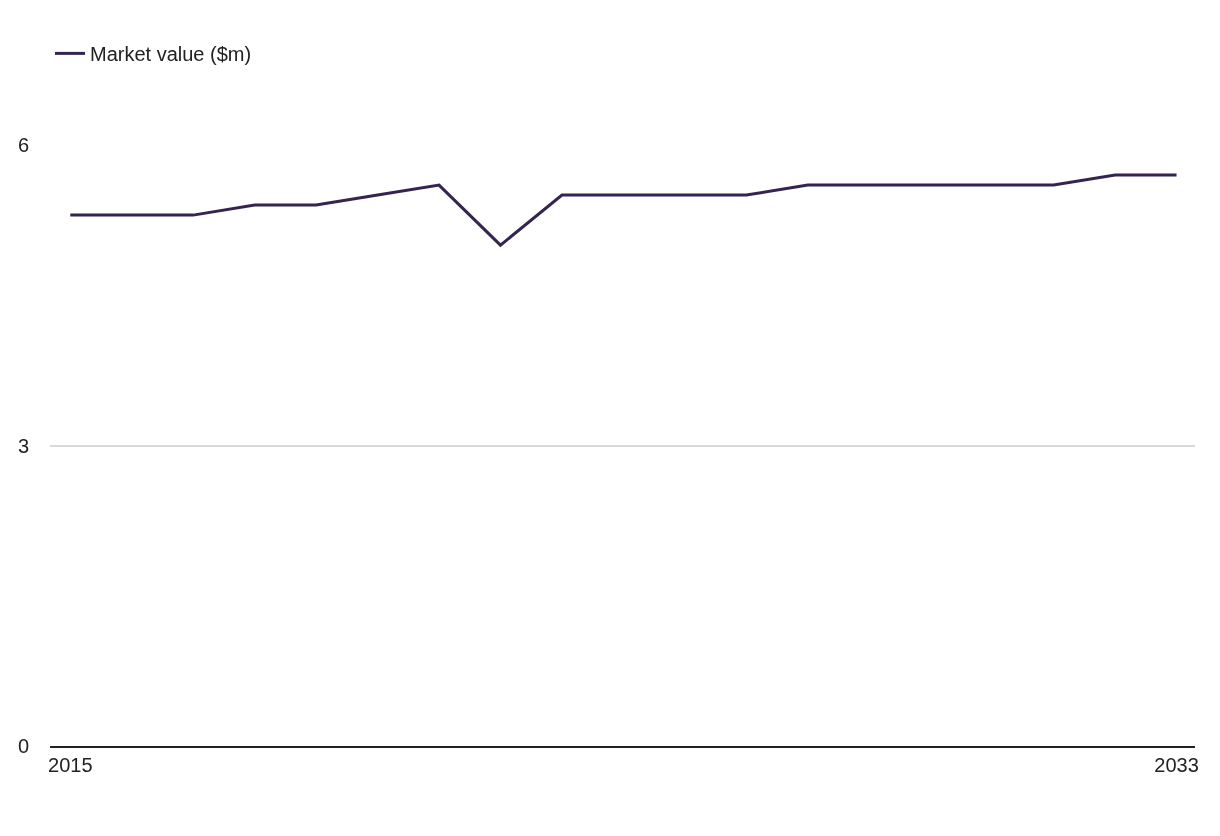  I want to click on y-tick-label: 3, so click(23, 445).